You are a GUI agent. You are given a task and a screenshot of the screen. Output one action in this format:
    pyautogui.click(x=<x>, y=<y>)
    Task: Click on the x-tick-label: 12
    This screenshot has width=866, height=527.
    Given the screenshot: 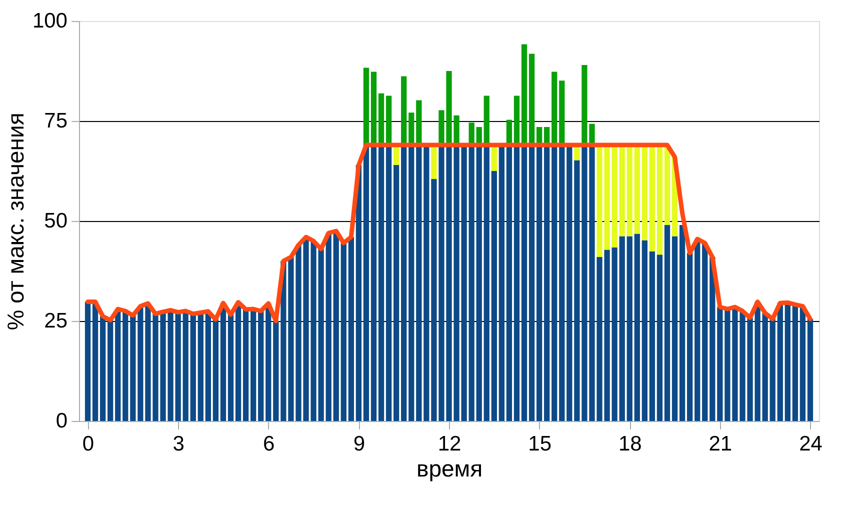 What is the action you would take?
    pyautogui.click(x=450, y=444)
    